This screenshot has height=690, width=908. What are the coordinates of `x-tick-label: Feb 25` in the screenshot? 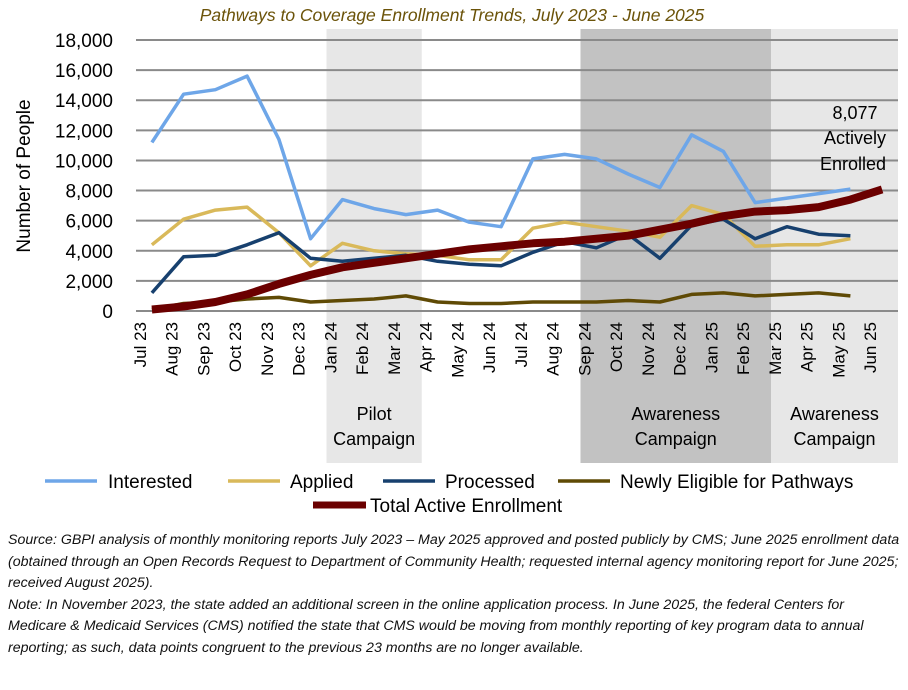 It's located at (743, 348).